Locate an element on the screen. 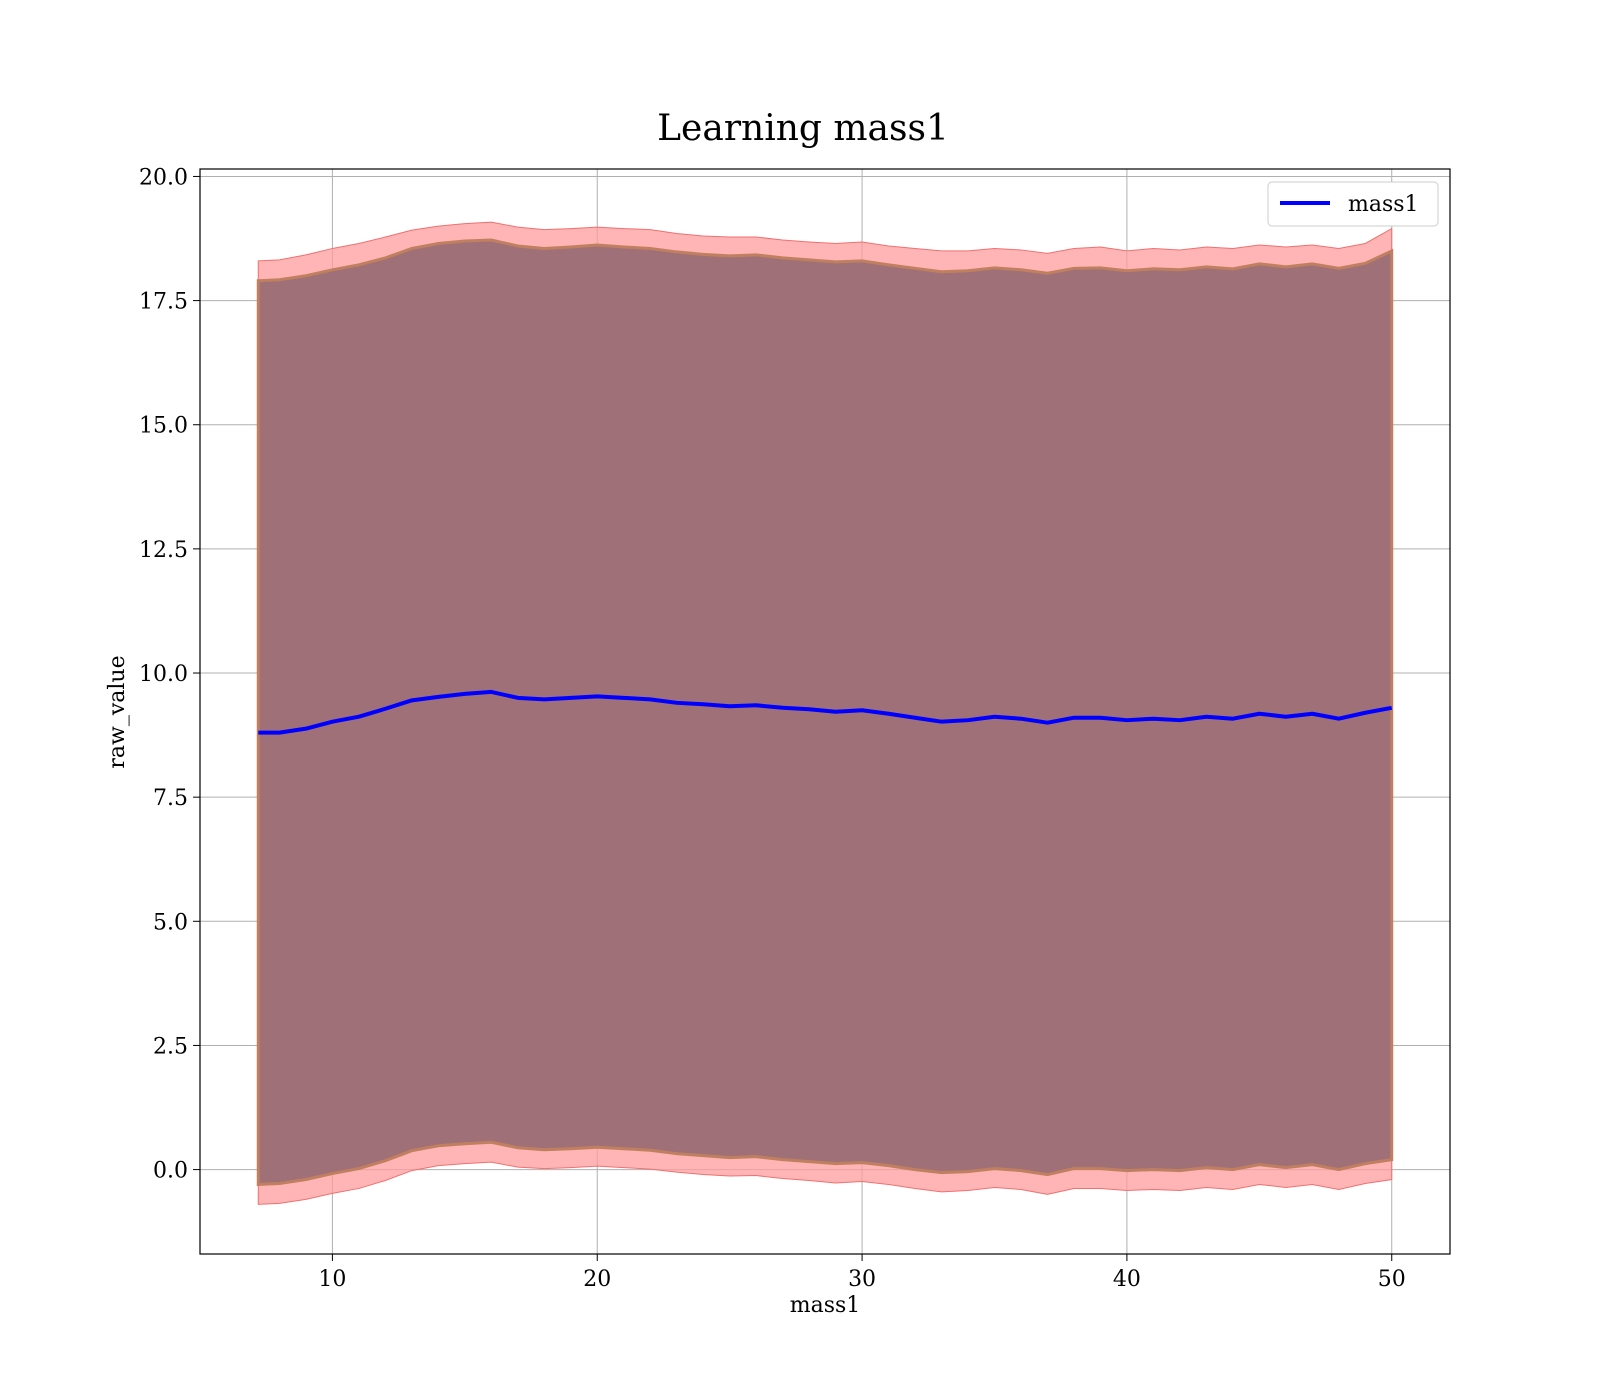  x-tick-label: 30 is located at coordinates (862, 1279).